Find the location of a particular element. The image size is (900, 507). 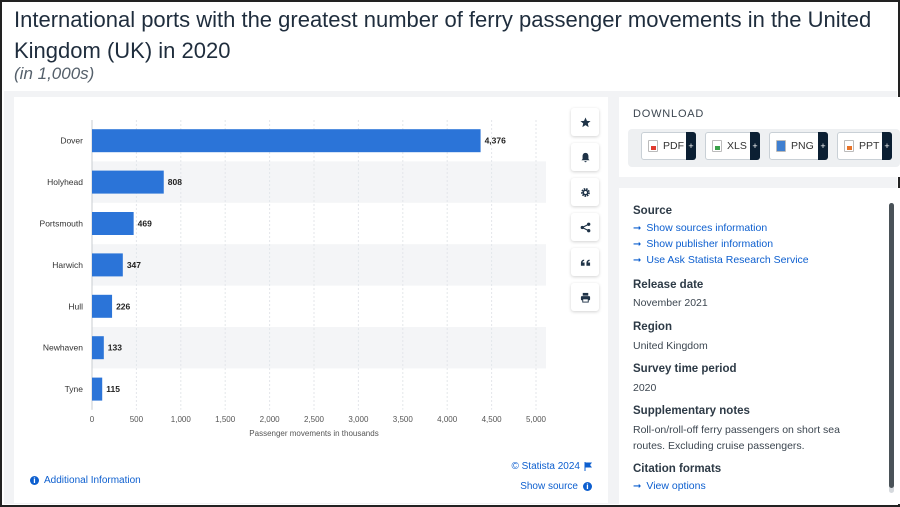

value-label: 133 is located at coordinates (115, 348).